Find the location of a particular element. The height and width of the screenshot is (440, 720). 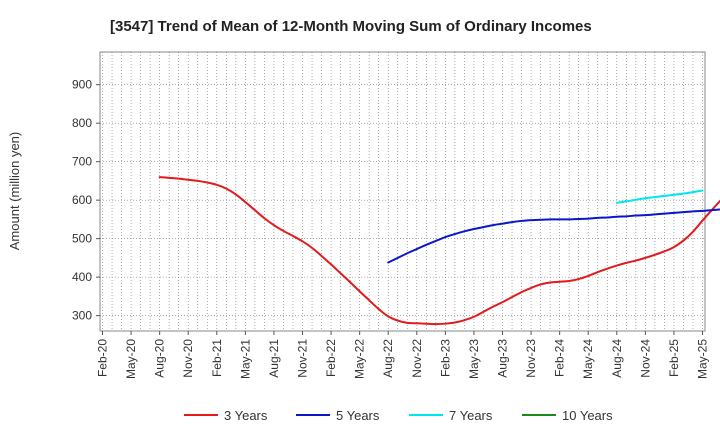

y-tick-label: 500 is located at coordinates (82, 239).